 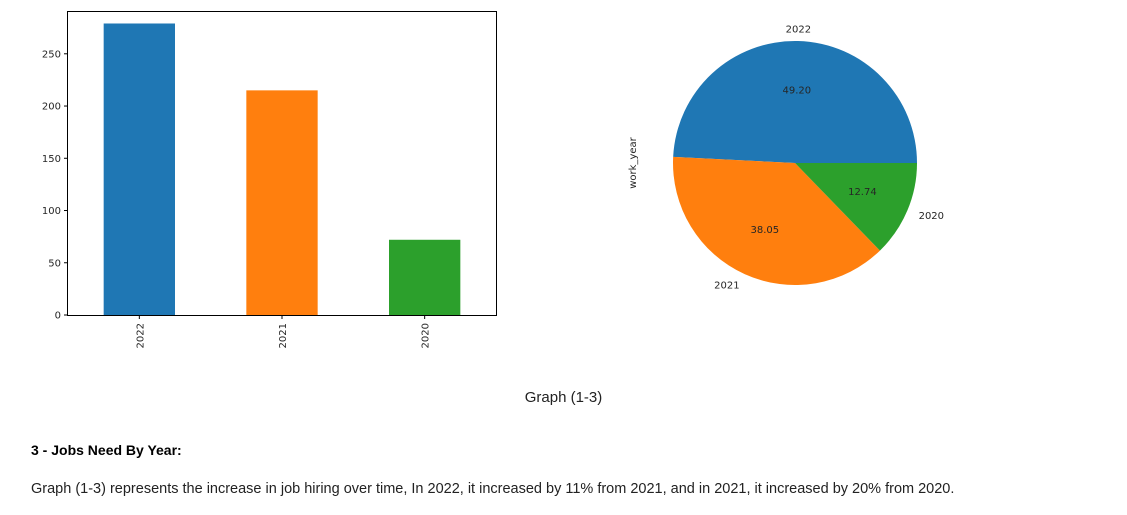 I want to click on pie-value-label: 38.05, so click(x=764, y=230).